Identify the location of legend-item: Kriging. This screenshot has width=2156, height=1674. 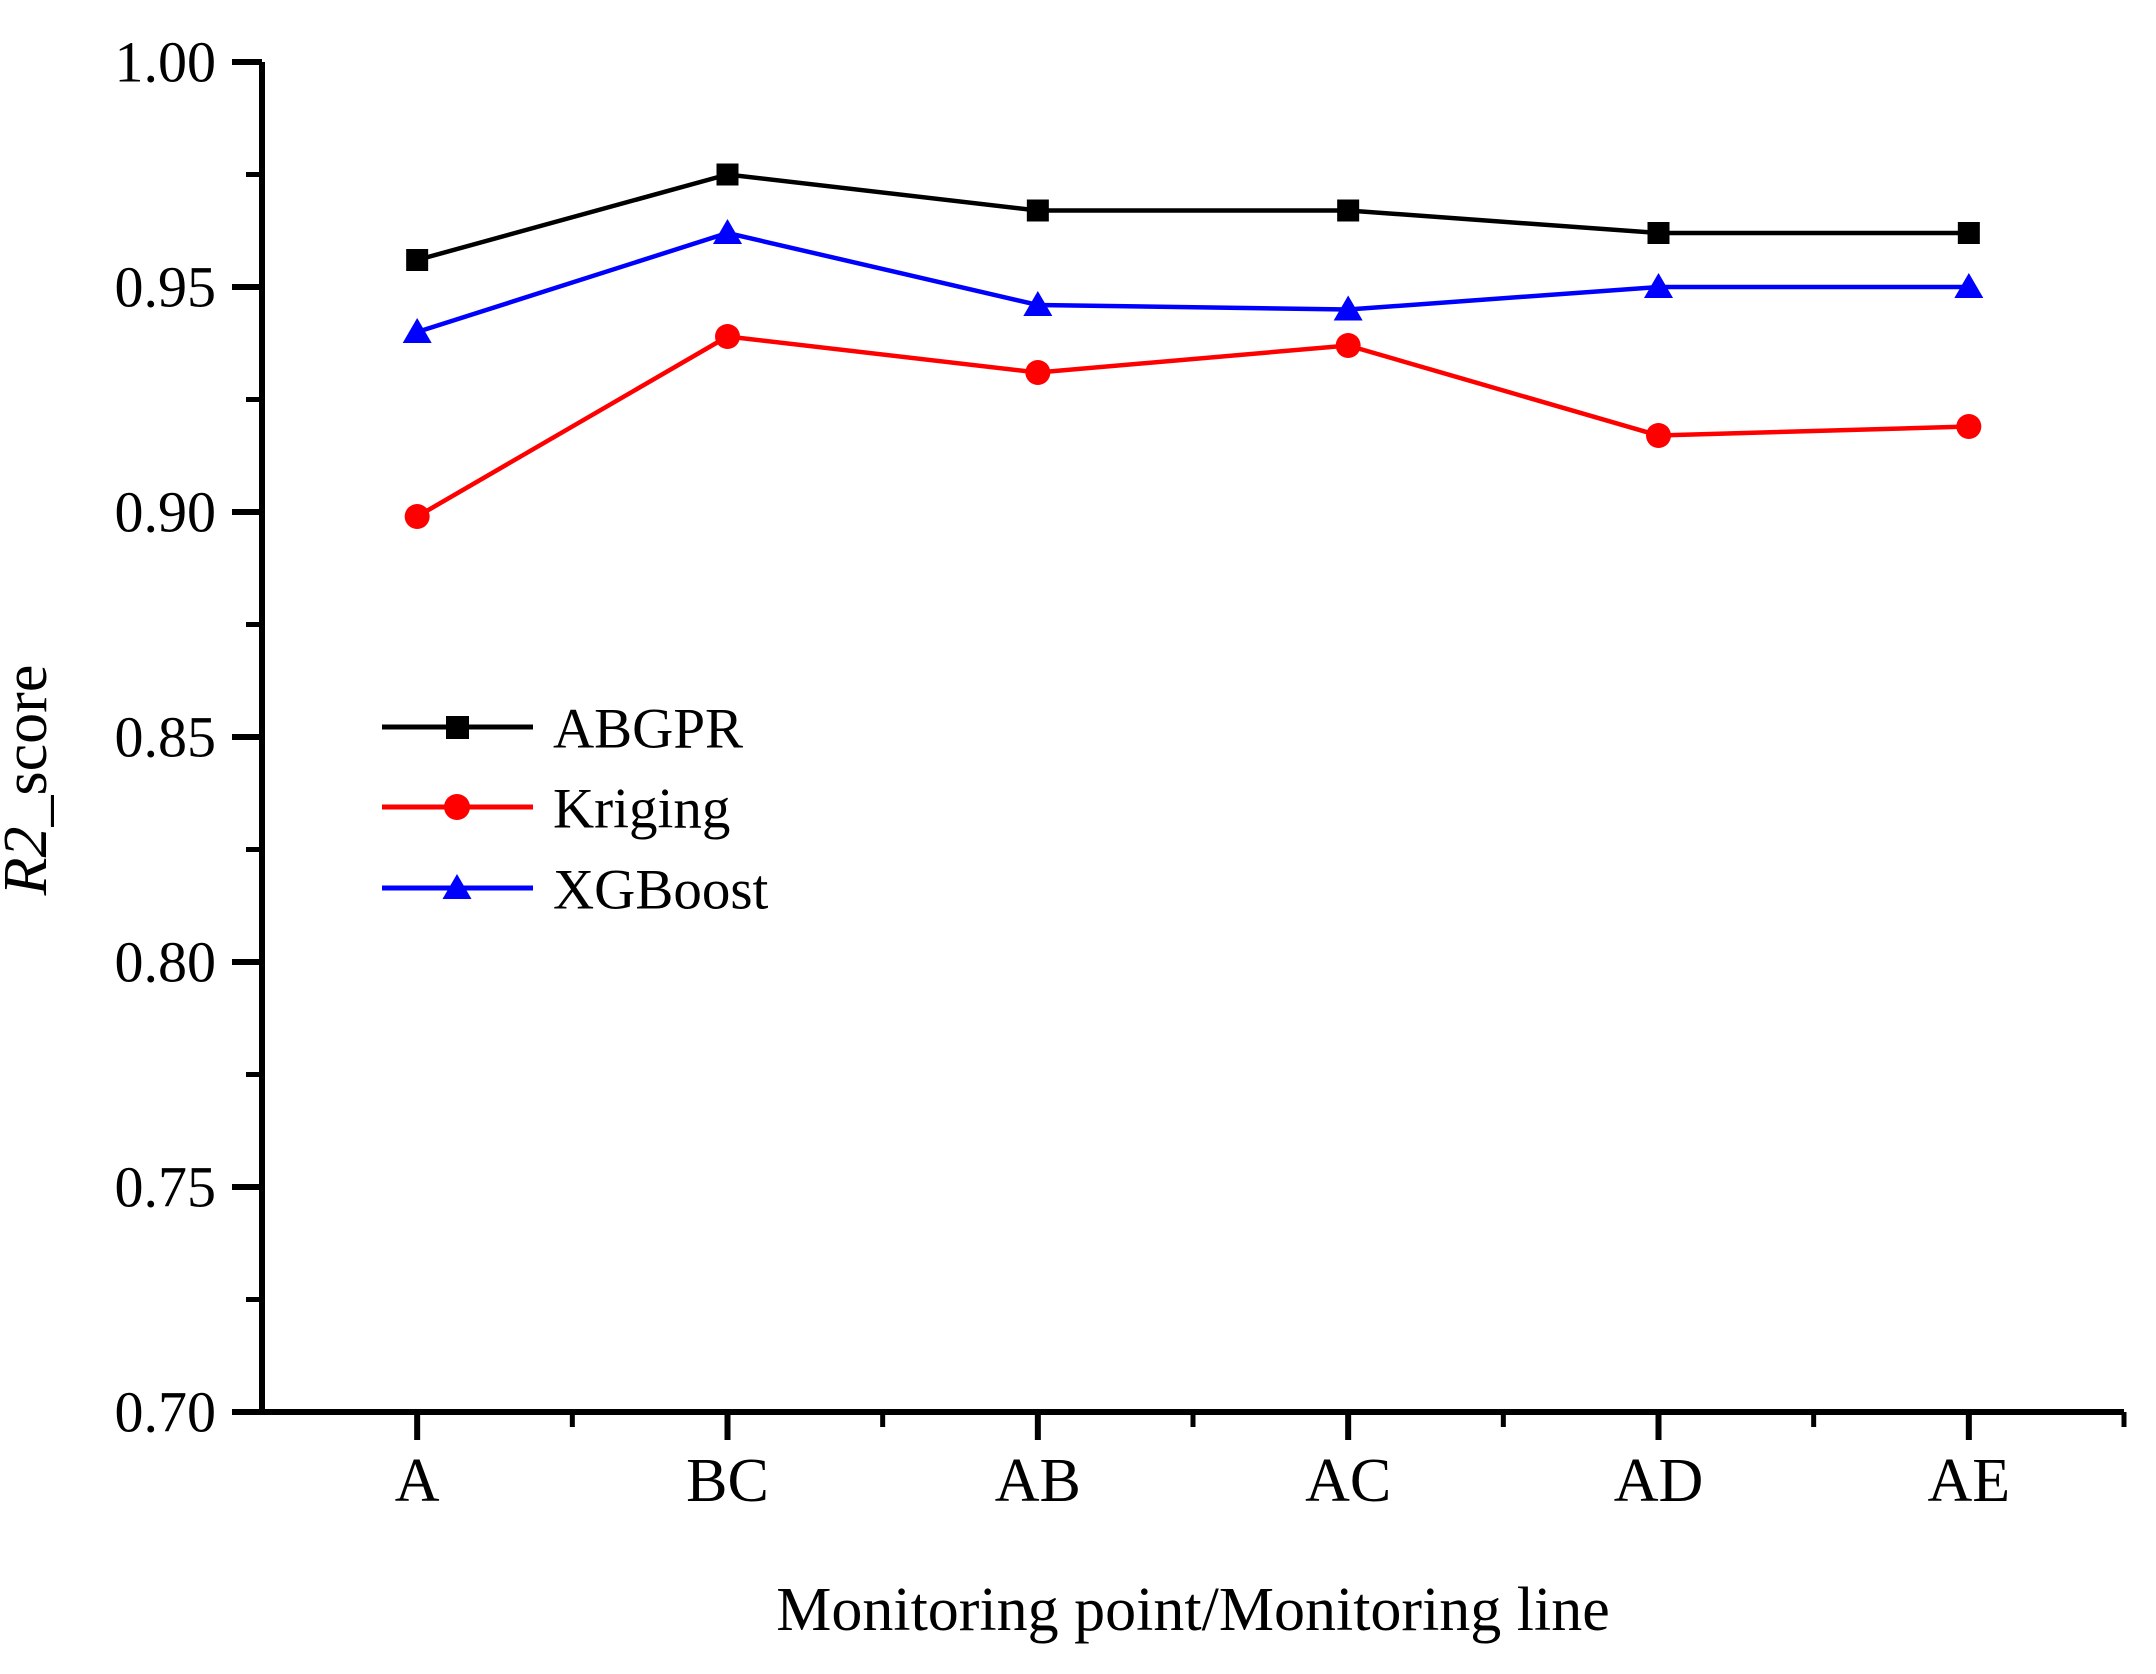
(556, 809).